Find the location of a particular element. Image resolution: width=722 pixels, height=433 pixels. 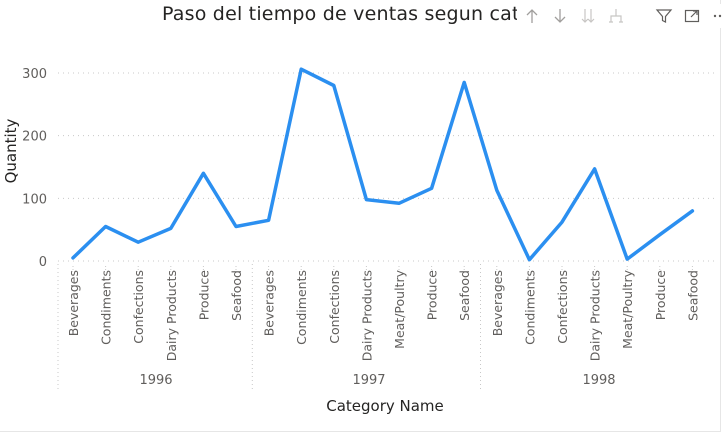

x-axis-title: Category Name is located at coordinates (385, 406).